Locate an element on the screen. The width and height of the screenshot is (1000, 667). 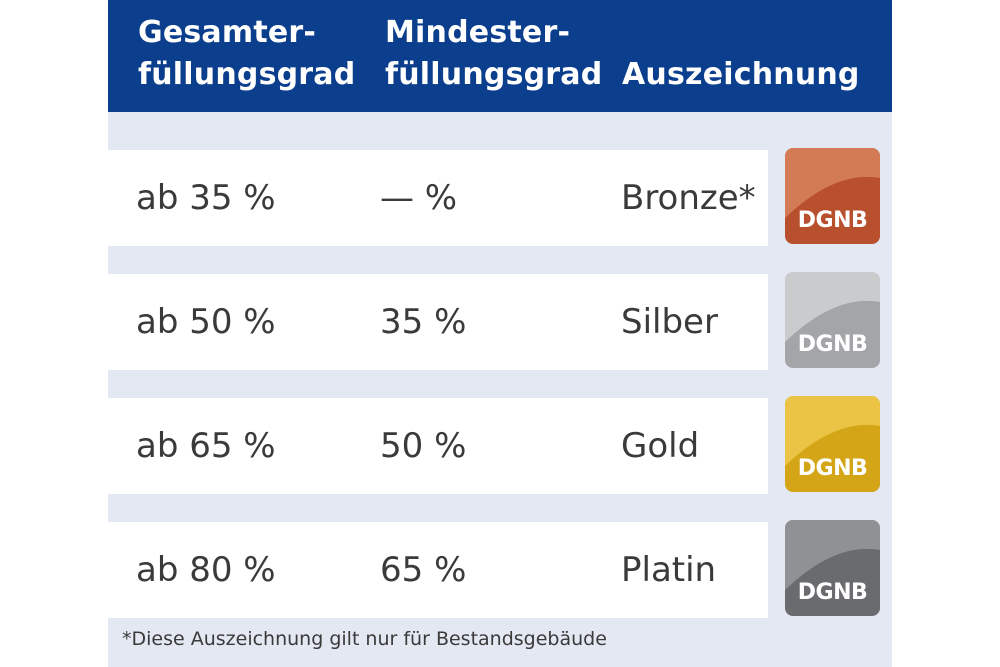
minimum-value: 35 % is located at coordinates (423, 322).